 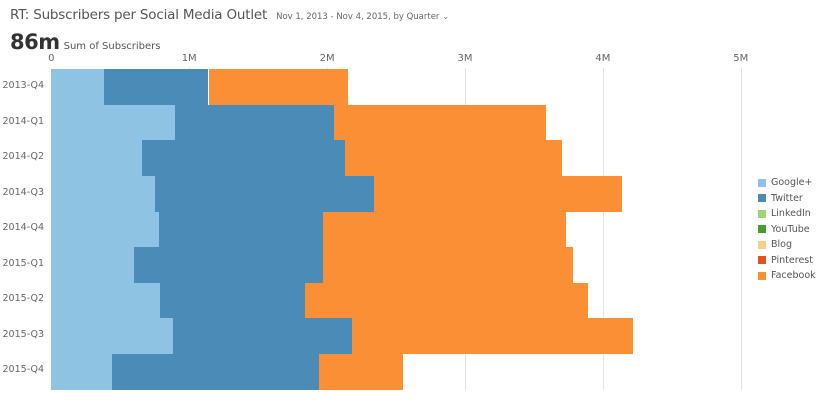 What do you see at coordinates (23, 228) in the screenshot?
I see `y-category-label: 2014-Q4` at bounding box center [23, 228].